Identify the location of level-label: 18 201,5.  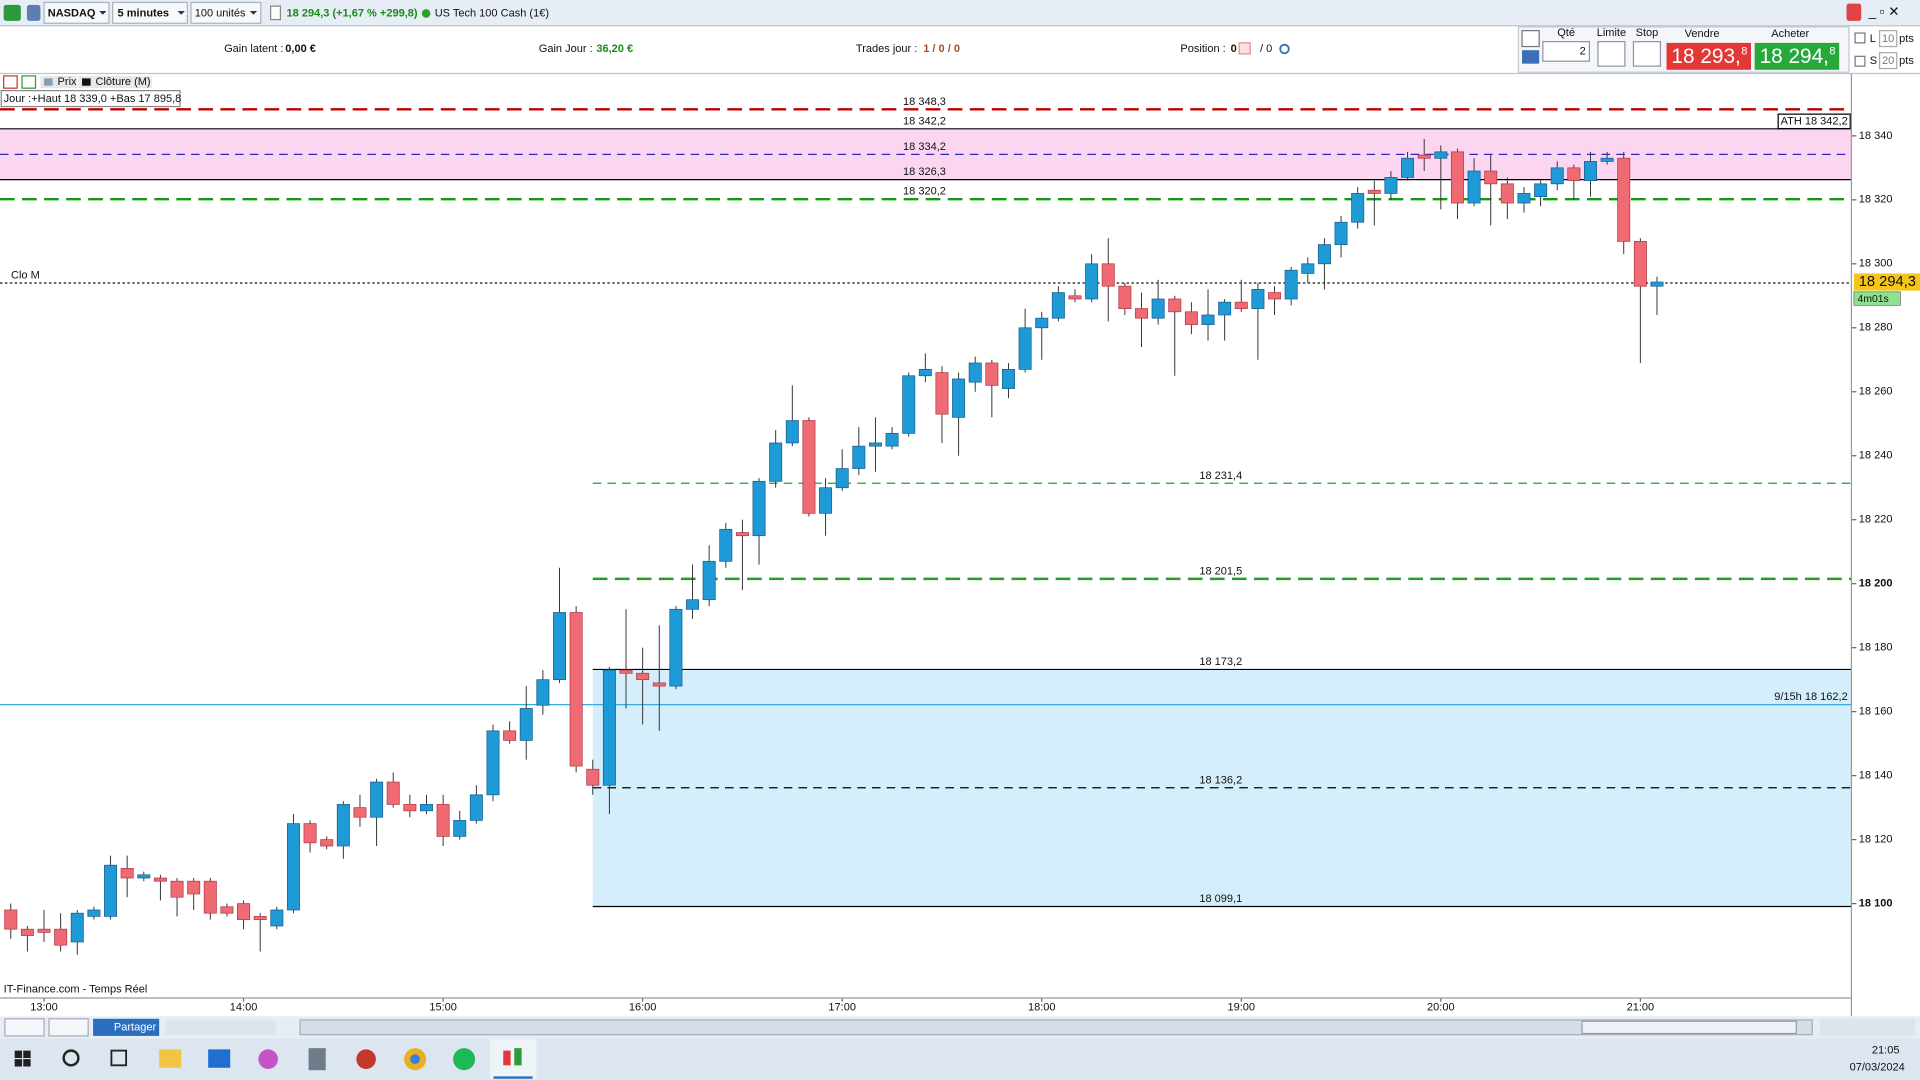
(1220, 571).